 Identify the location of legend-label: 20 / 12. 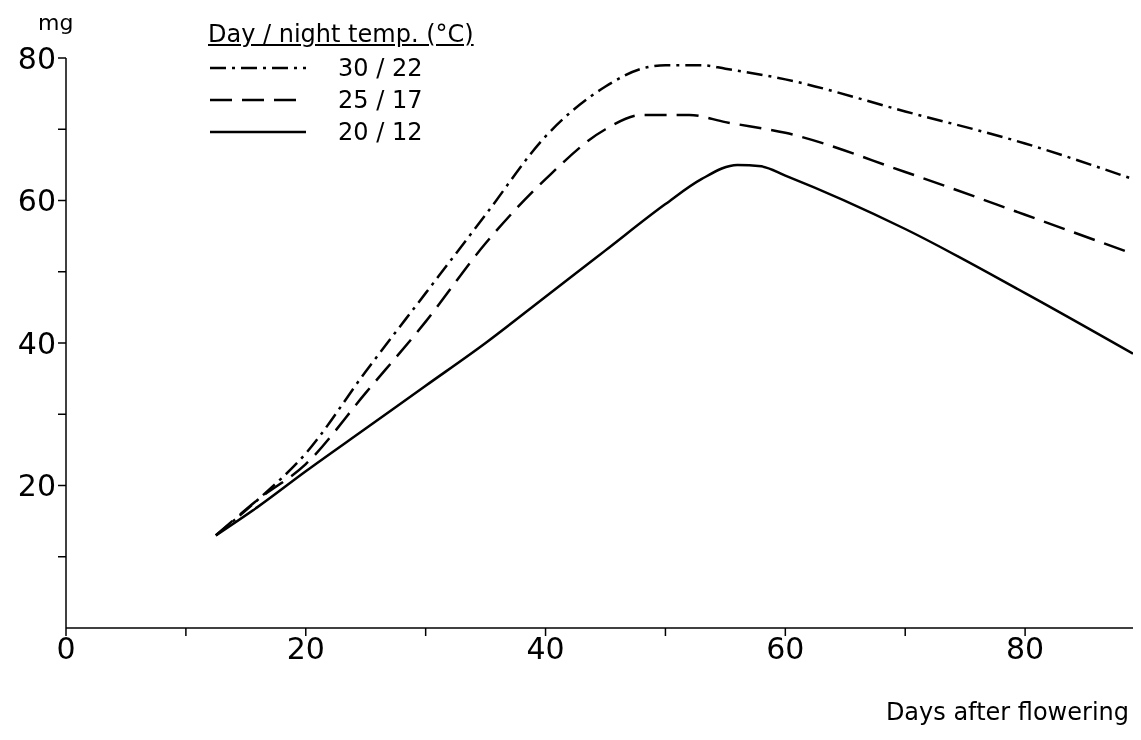
(380, 132).